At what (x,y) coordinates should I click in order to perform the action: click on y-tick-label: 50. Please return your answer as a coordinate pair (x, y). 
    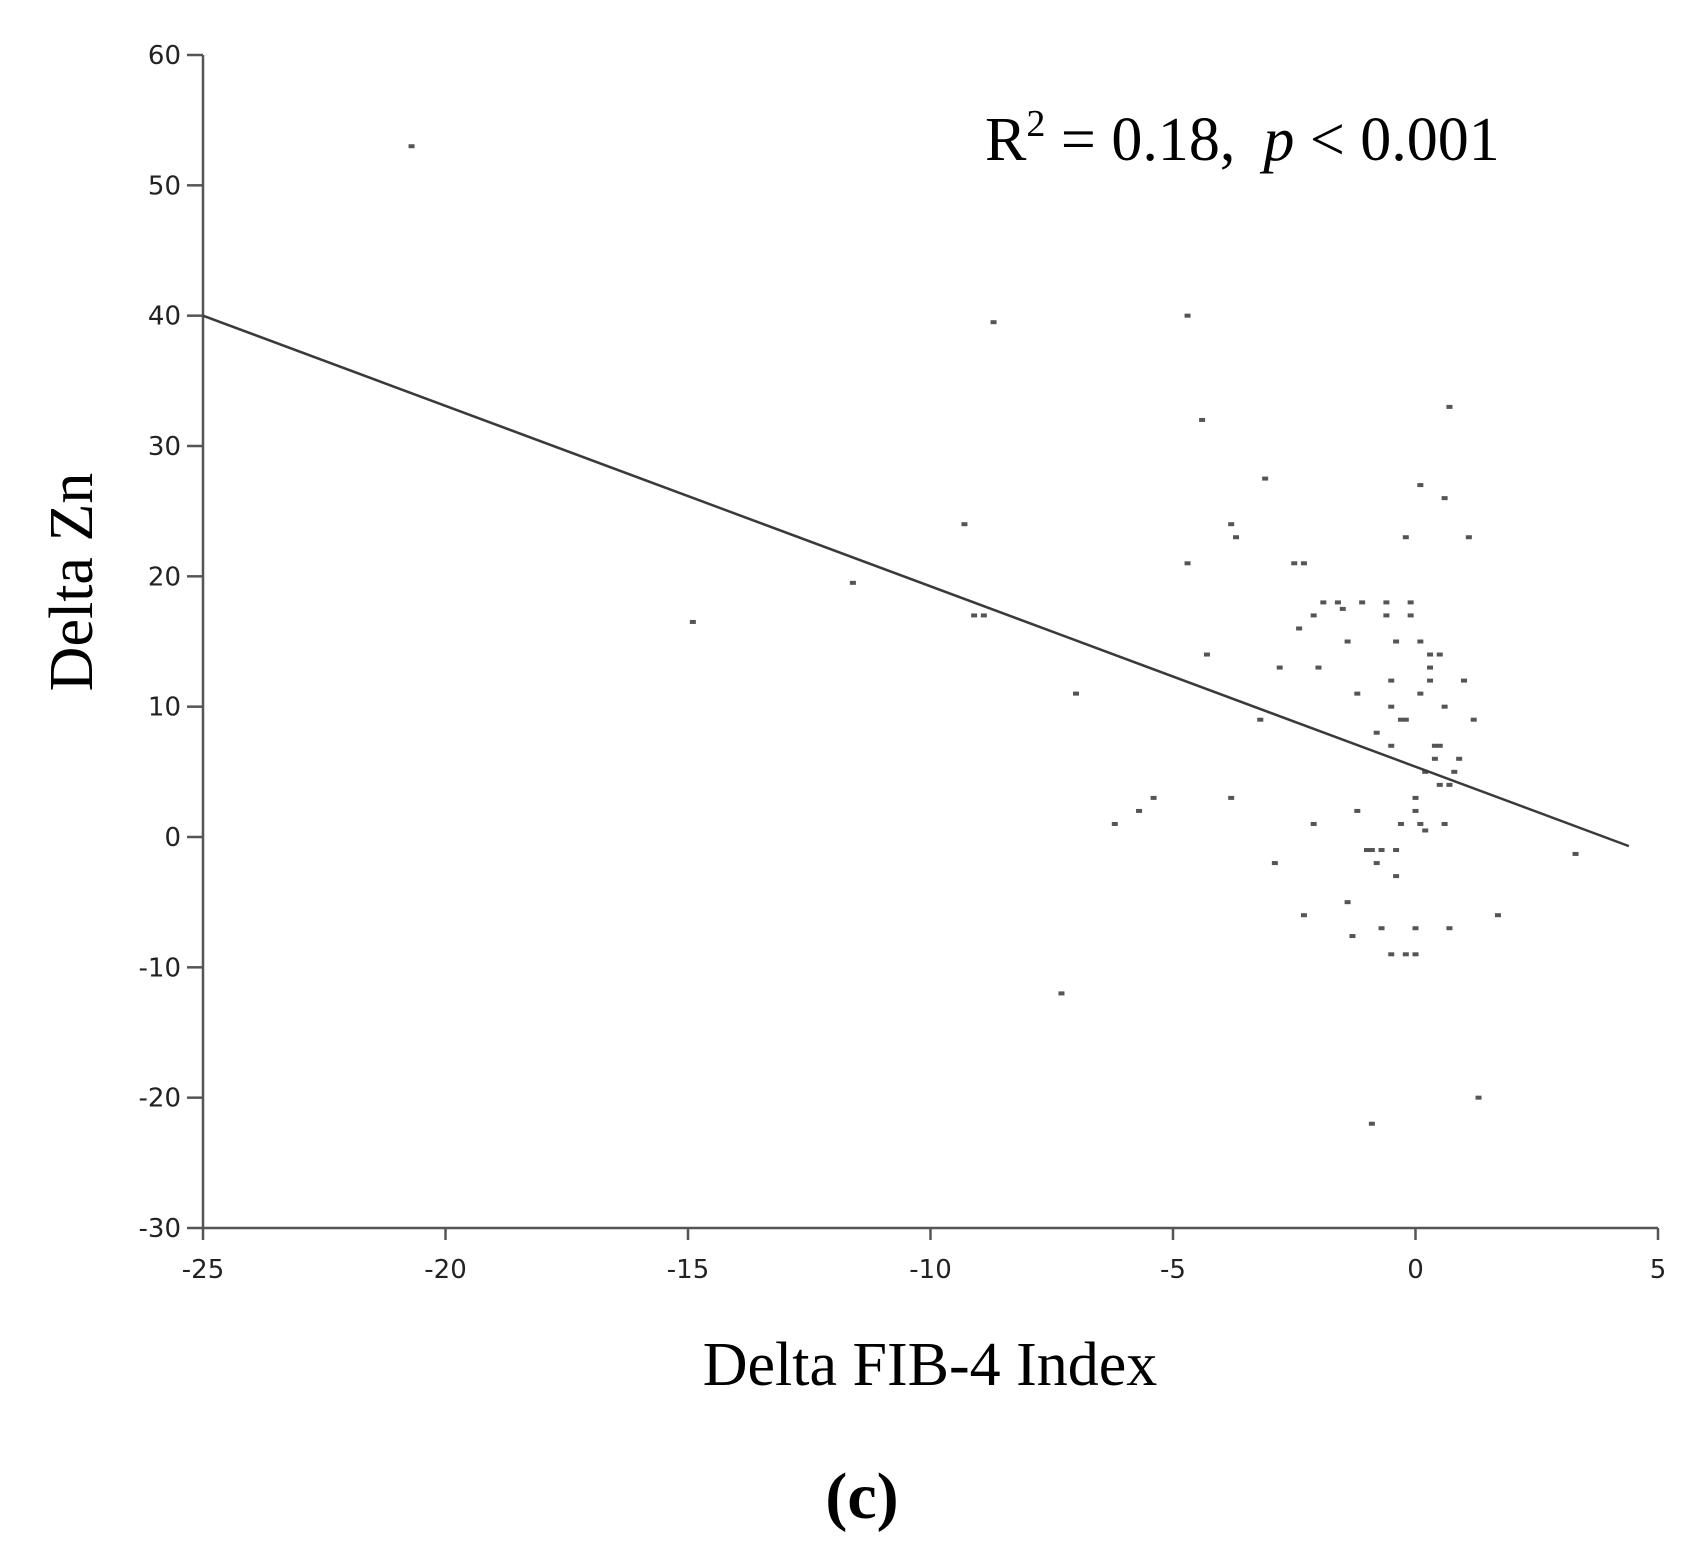
    Looking at the image, I should click on (164, 186).